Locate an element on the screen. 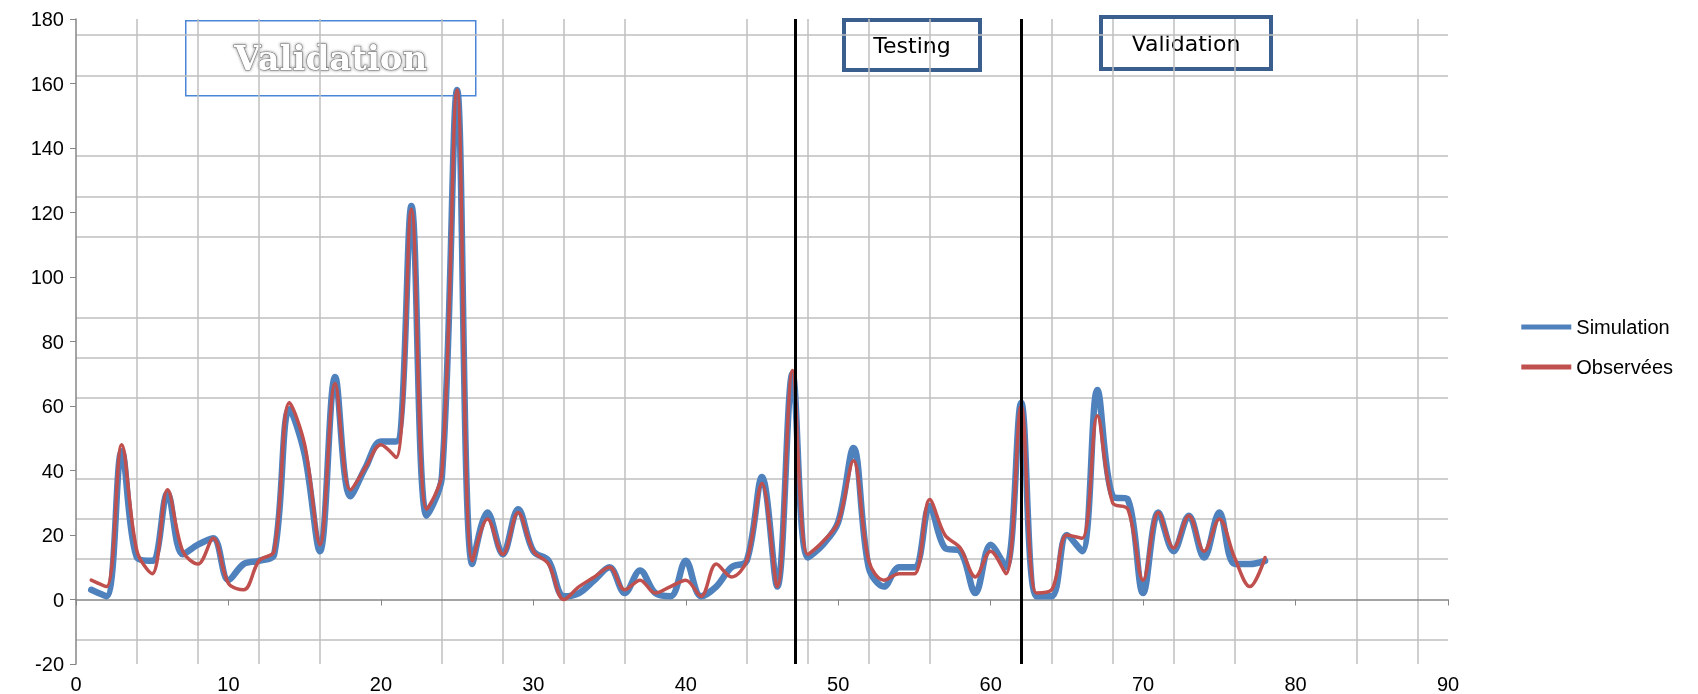 This screenshot has width=1698, height=694. y-tick-label: 60 is located at coordinates (52, 406).